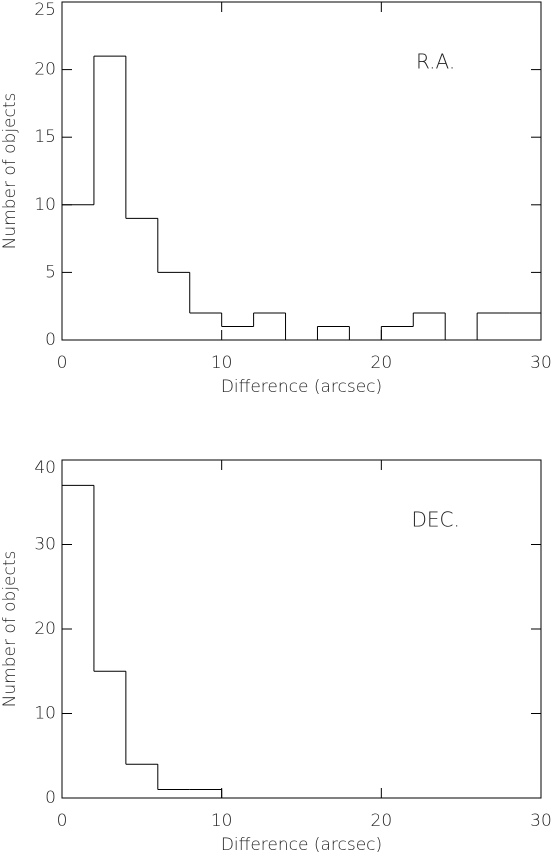 Image resolution: width=552 pixels, height=857 pixels. I want to click on annotation: R.A., so click(435, 61).